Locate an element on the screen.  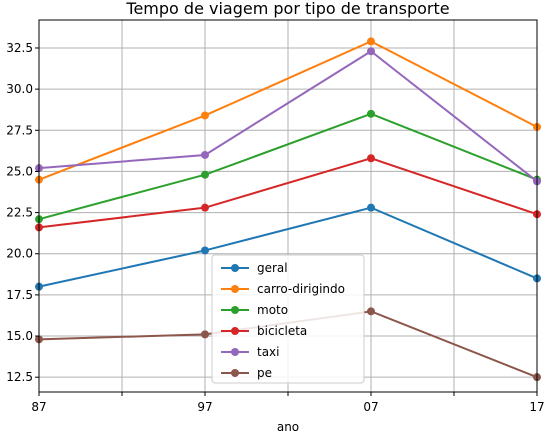
legend: geral carro-dirigindo moto bicicleta taxi pe is located at coordinates (288, 319).